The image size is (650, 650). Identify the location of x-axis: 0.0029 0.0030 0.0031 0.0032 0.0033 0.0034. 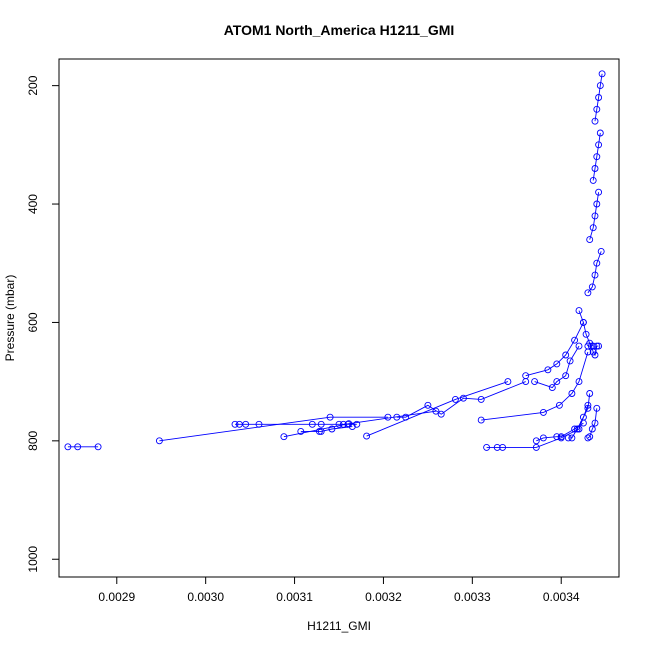
(339, 590).